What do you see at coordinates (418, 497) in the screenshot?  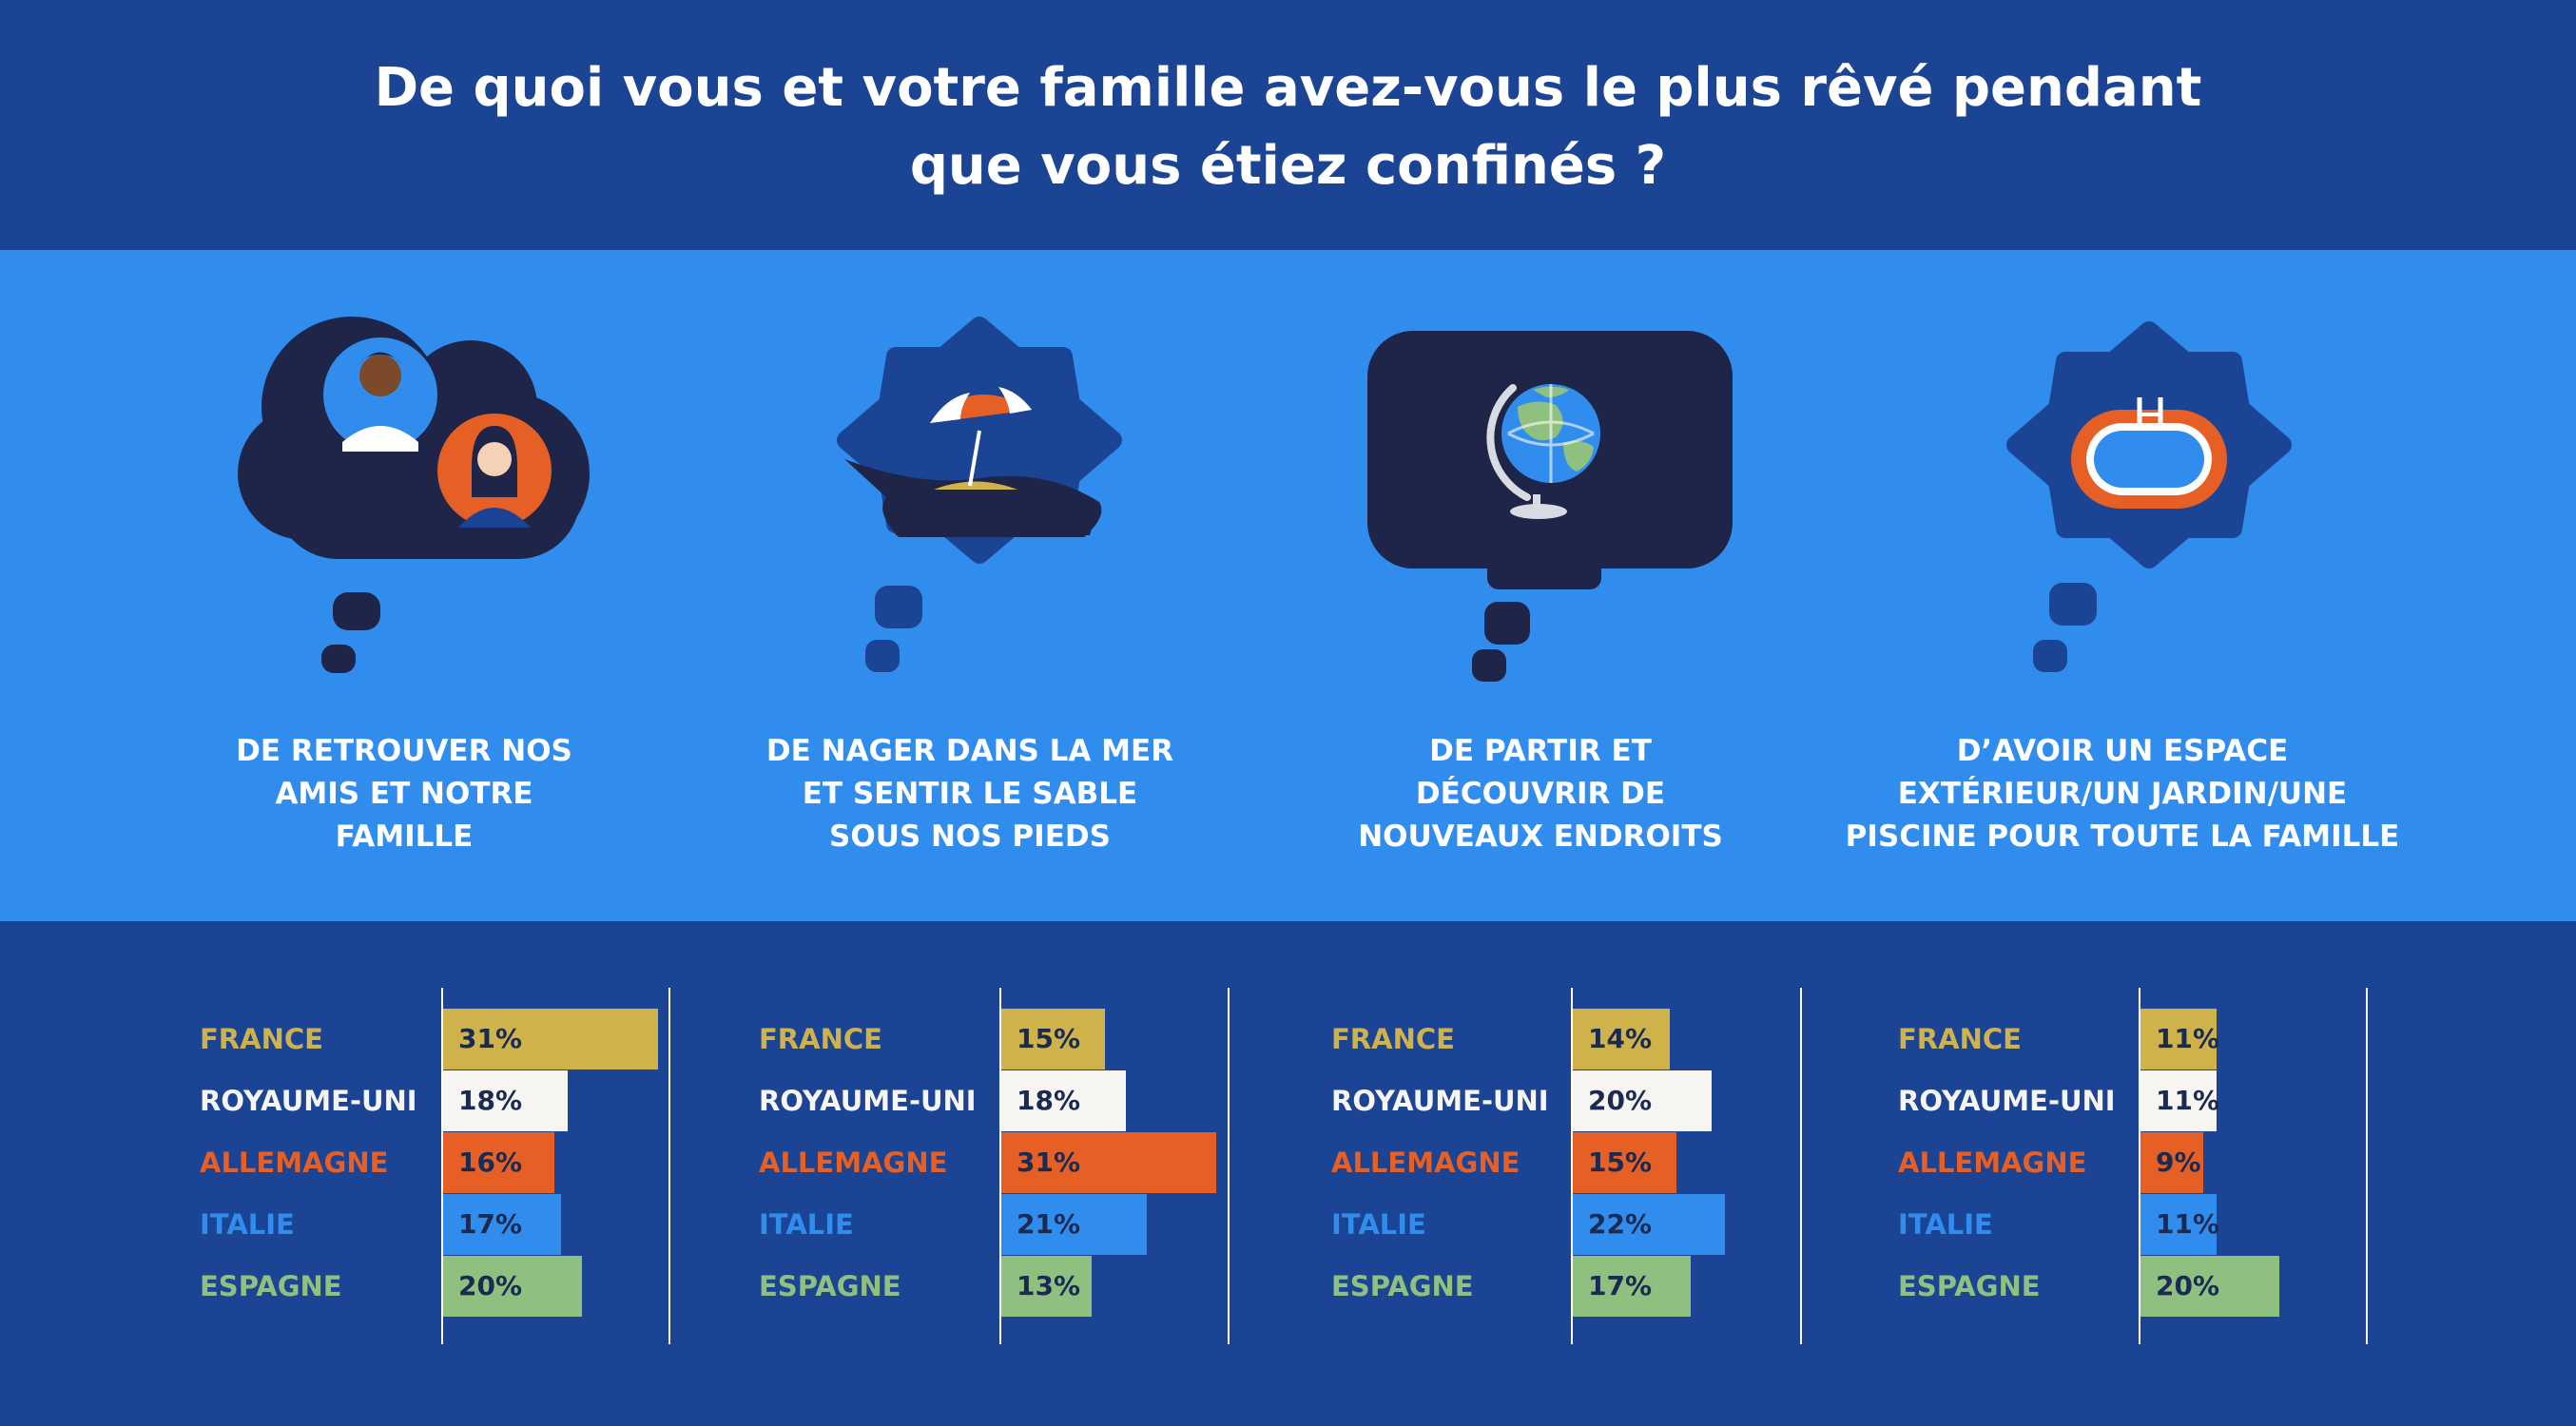 I see `friends-family-cloud-icon` at bounding box center [418, 497].